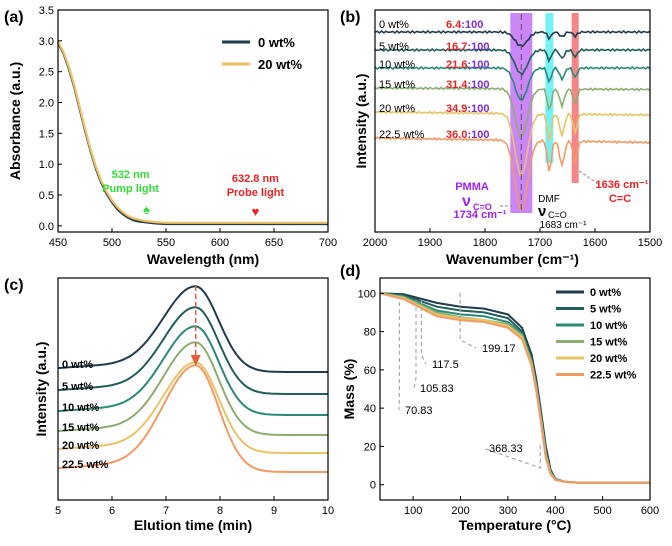 The height and width of the screenshot is (546, 672). What do you see at coordinates (588, 177) in the screenshot?
I see `cc-leader` at bounding box center [588, 177].